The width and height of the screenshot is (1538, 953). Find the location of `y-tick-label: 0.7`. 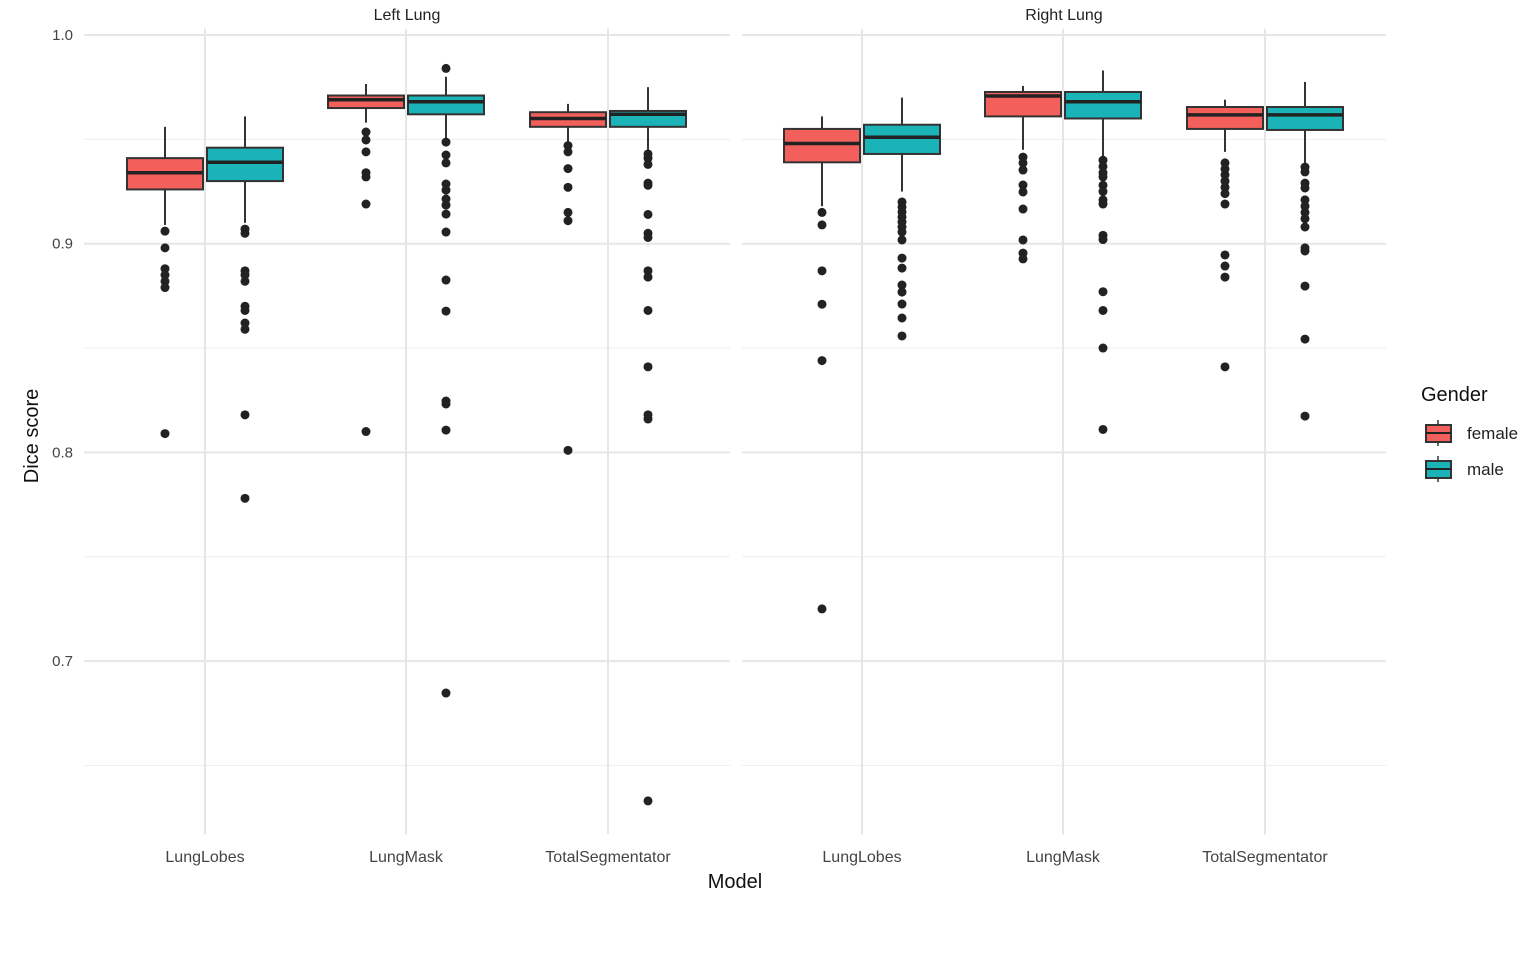

y-tick-label: 0.7 is located at coordinates (62, 661).